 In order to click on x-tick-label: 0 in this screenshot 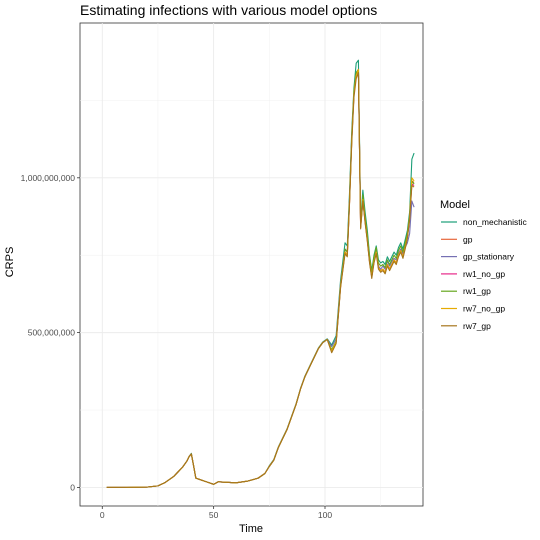, I will do `click(102, 515)`.